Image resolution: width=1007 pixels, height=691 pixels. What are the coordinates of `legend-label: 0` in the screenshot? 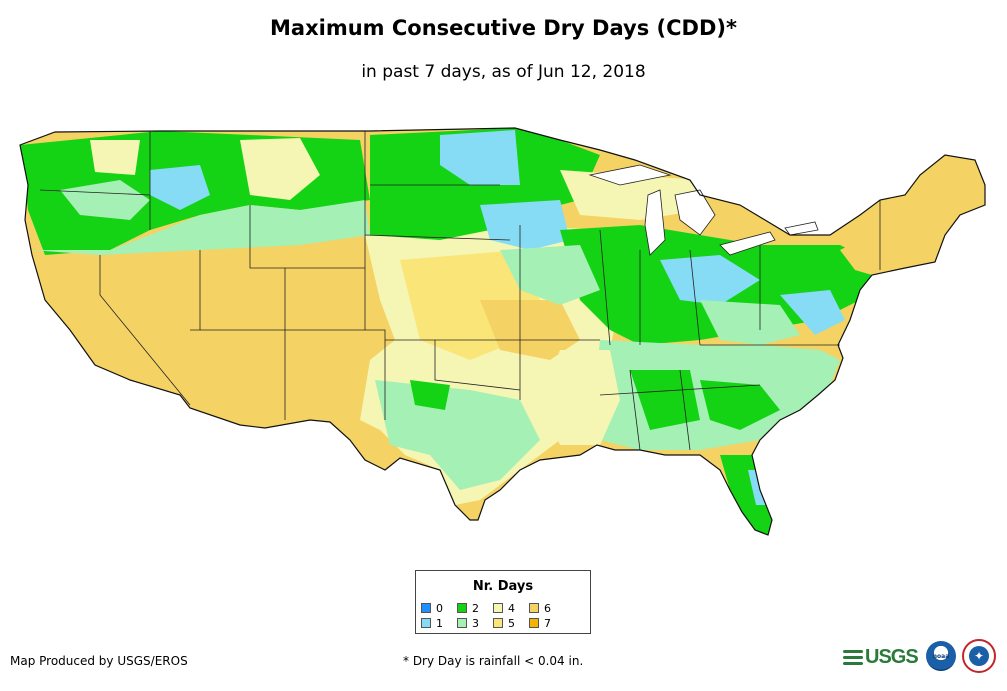 It's located at (439, 608).